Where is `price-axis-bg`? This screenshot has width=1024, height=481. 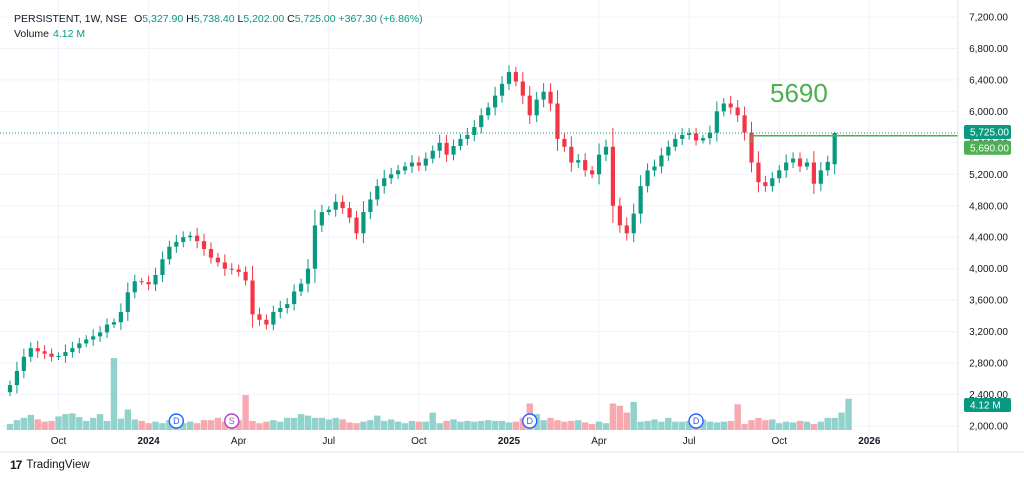 price-axis-bg is located at coordinates (991, 226).